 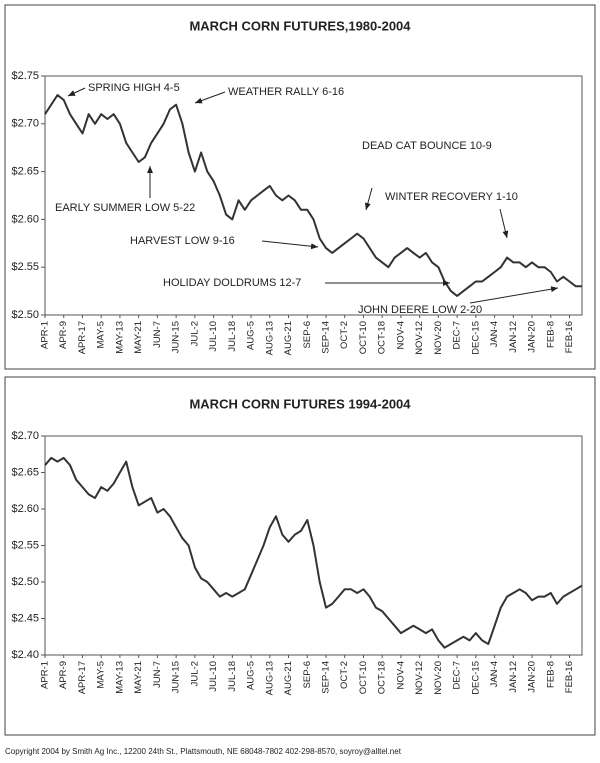 I want to click on annotation: WEATHER RALLY 6-16, so click(x=286, y=92).